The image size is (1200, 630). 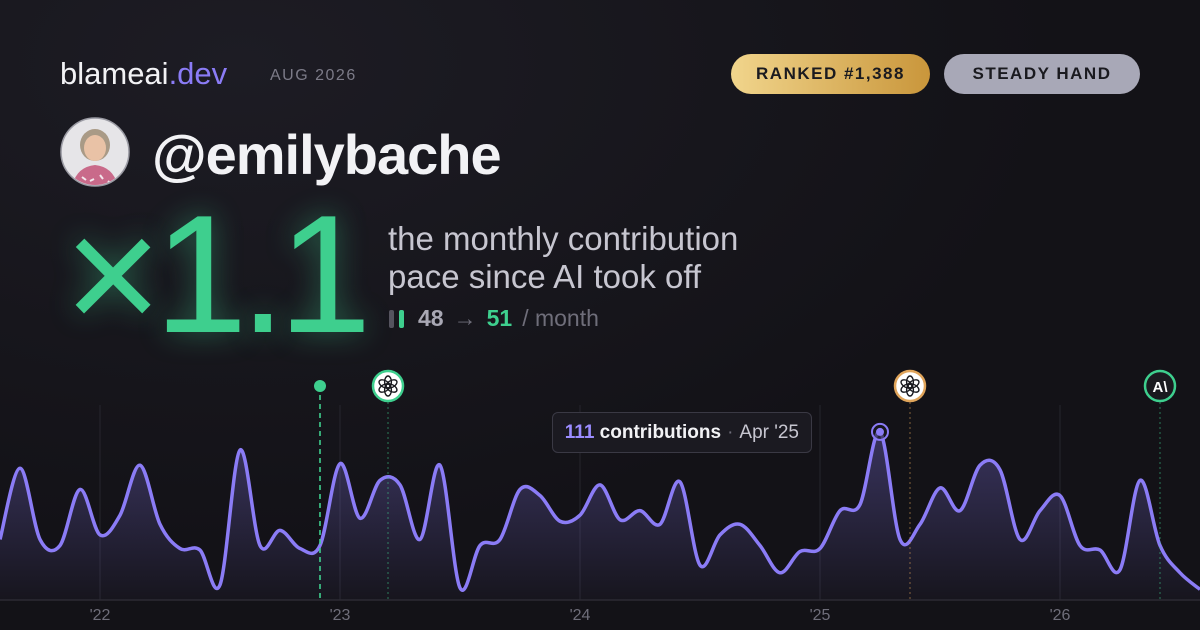 What do you see at coordinates (327, 154) in the screenshot?
I see `handle: @emilybache` at bounding box center [327, 154].